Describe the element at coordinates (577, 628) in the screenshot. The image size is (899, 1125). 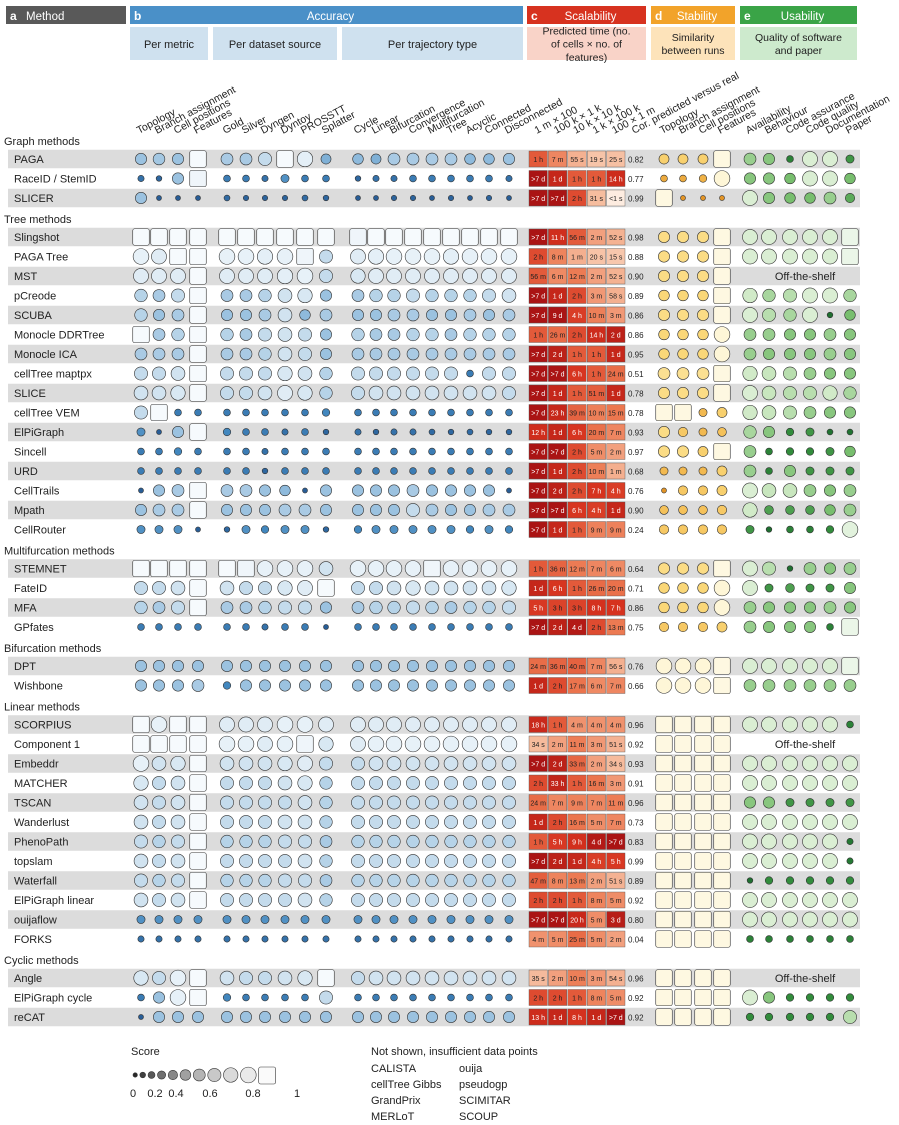
I see `time-label: 4 d` at that location.